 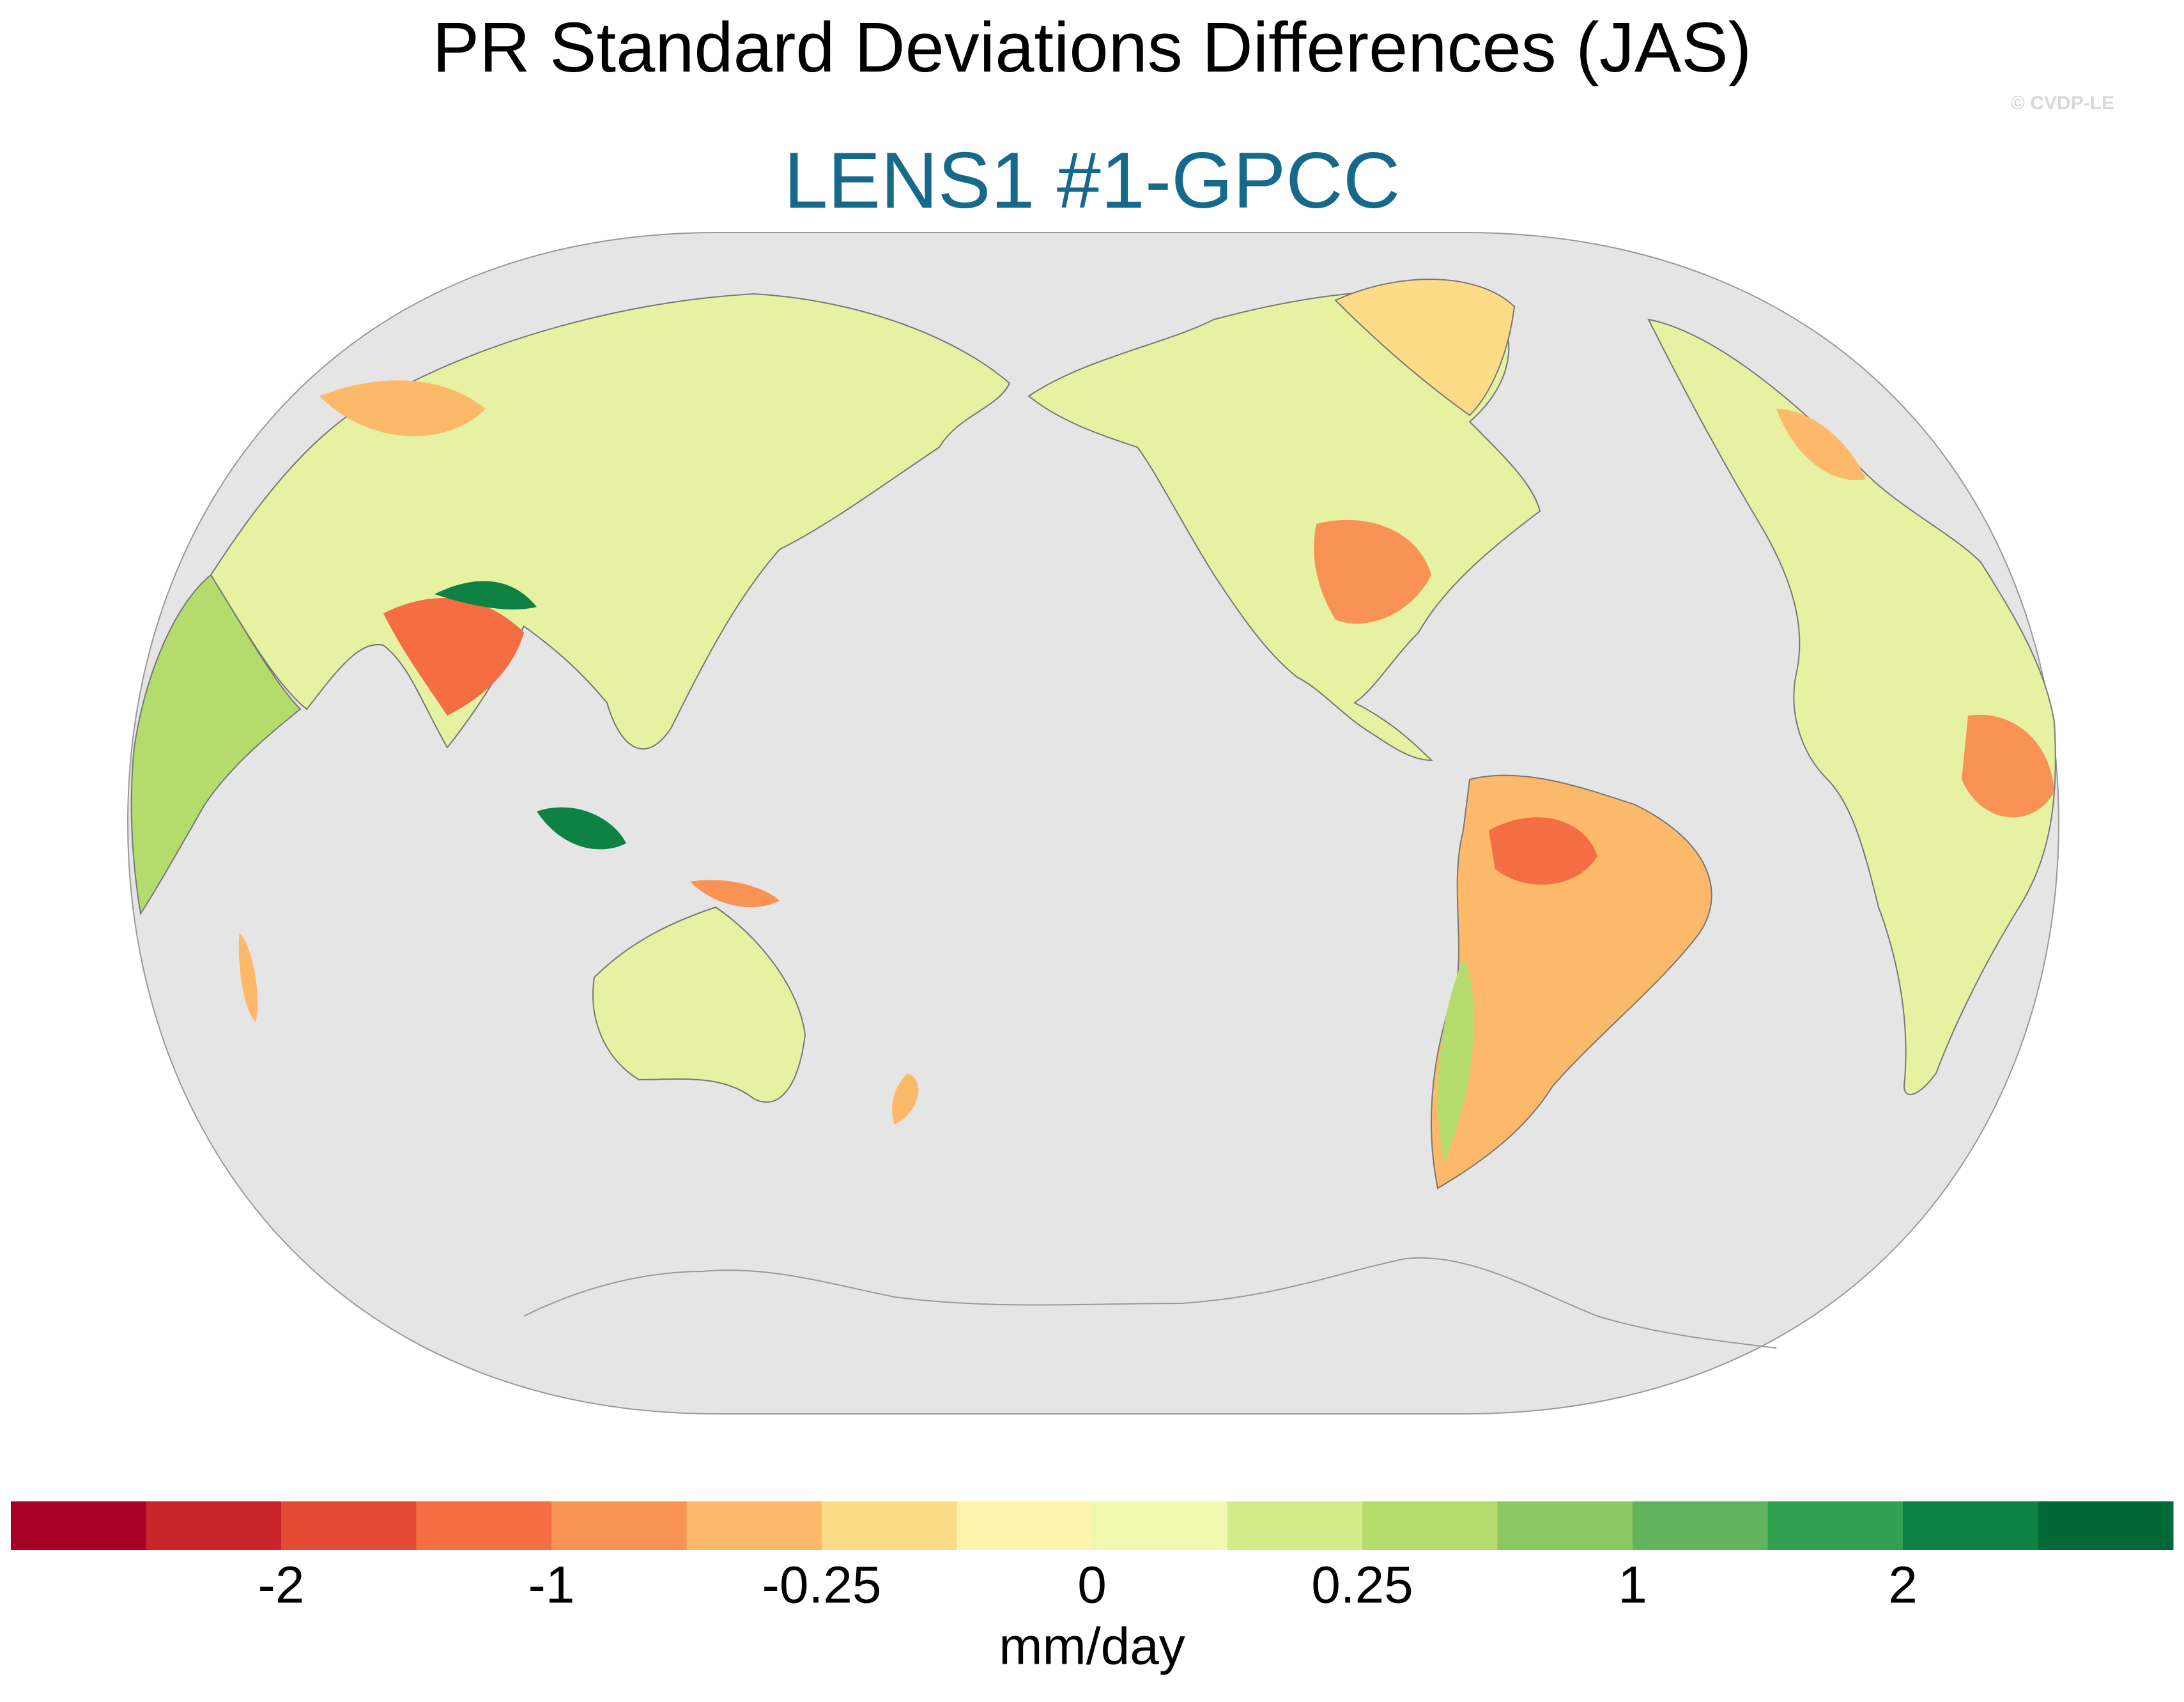 I want to click on colorbar-tick-label: -1, so click(x=551, y=1585).